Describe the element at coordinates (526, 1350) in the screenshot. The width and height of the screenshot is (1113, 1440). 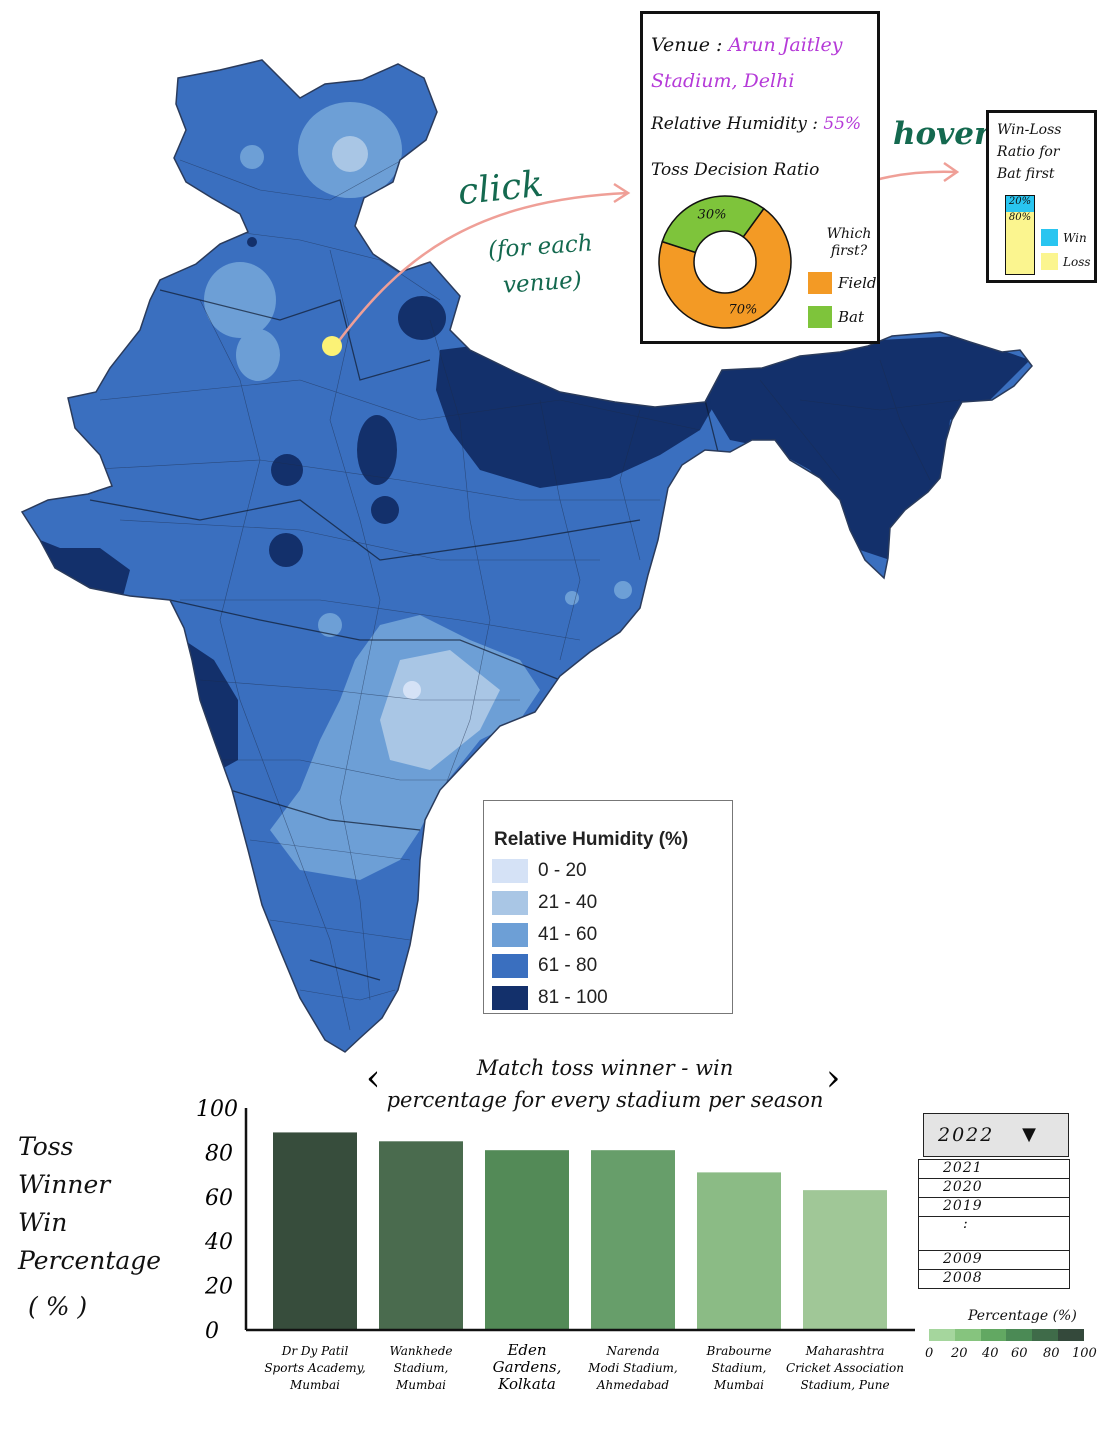
I see `x-tick-label: Eden` at that location.